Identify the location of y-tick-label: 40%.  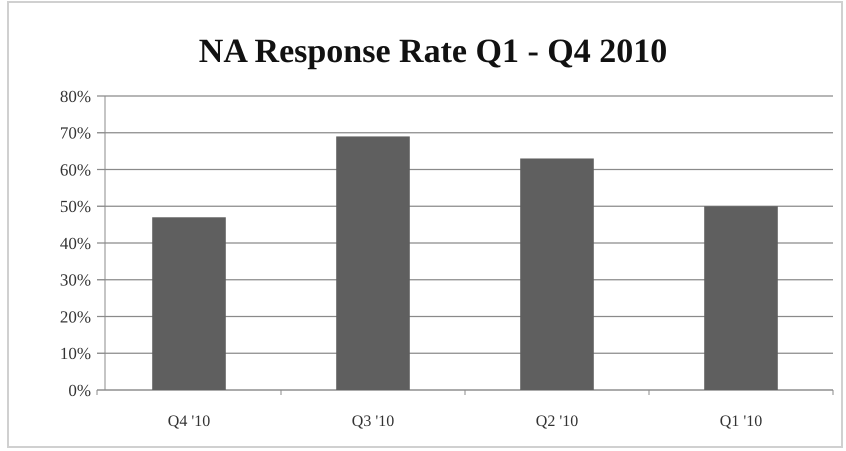
(75, 243).